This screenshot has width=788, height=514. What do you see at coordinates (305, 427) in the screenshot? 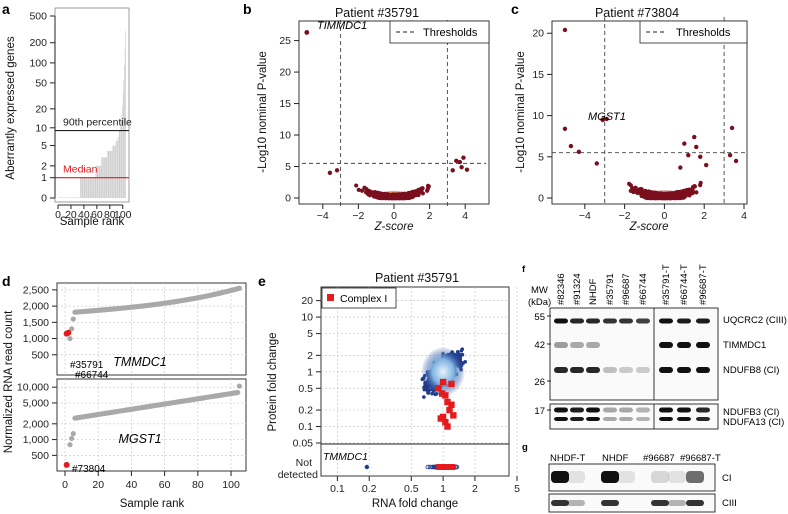
I see `ytick-label-1: 0.1` at bounding box center [305, 427].